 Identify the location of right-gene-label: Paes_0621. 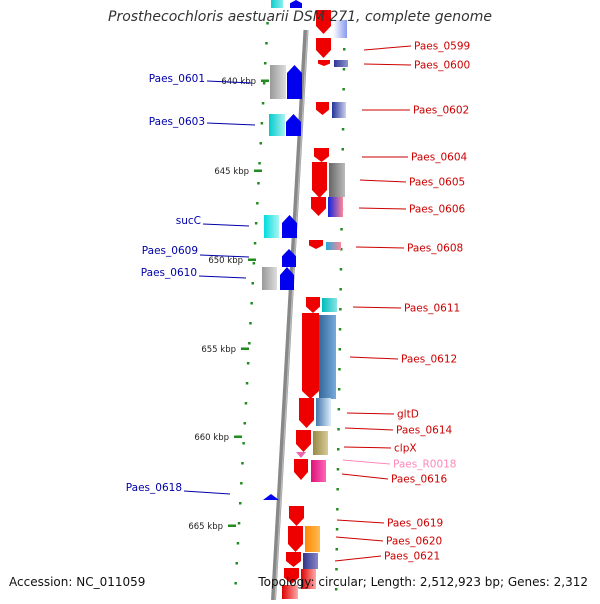
(412, 557).